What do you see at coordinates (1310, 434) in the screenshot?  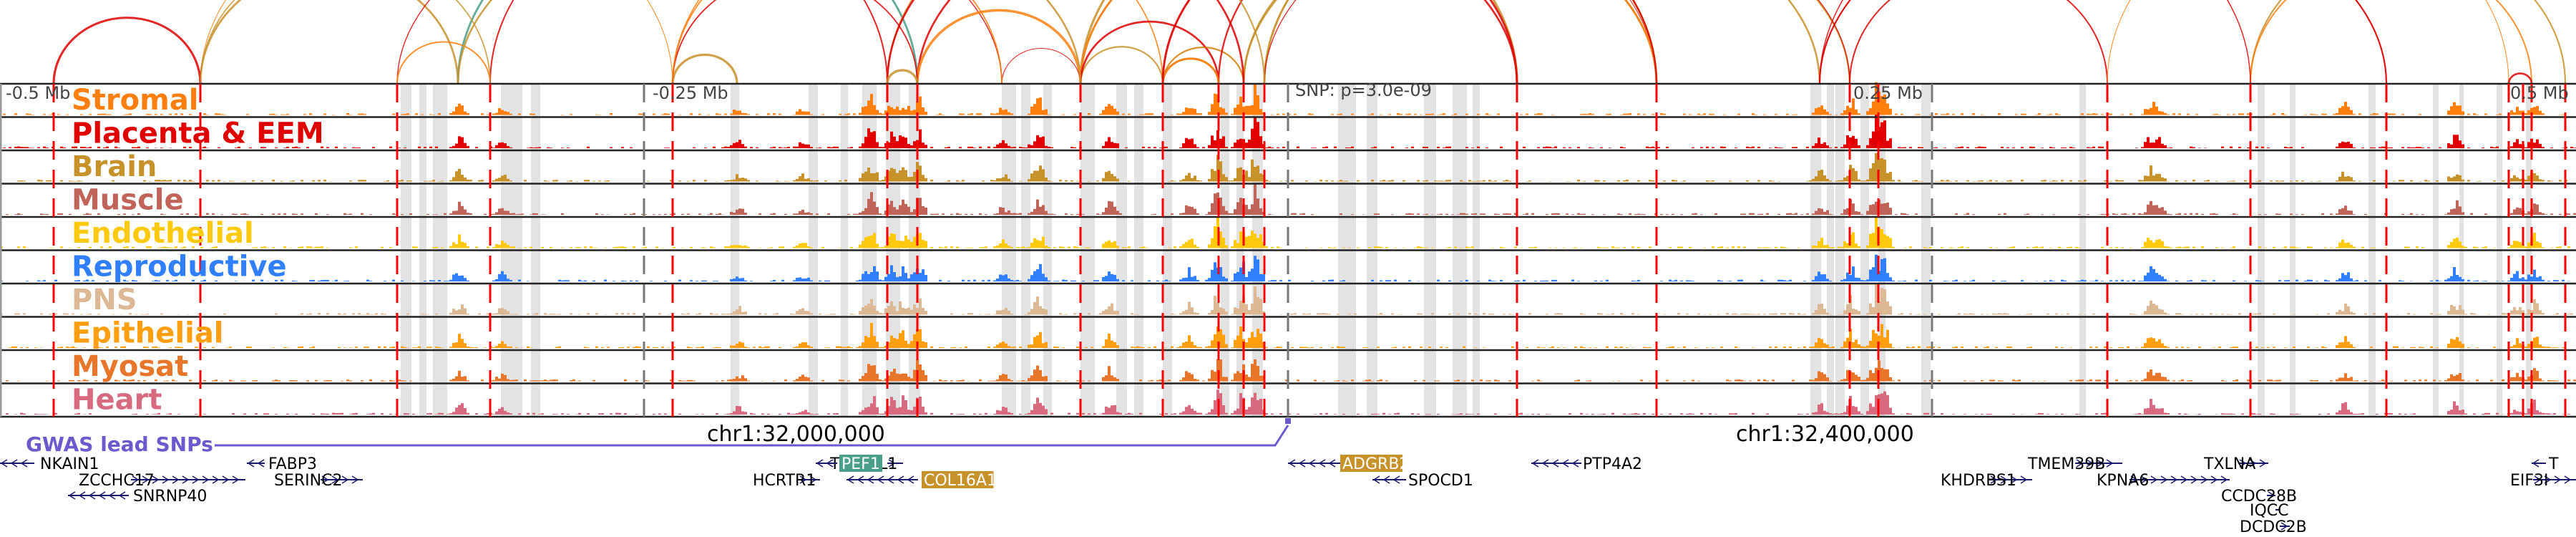 I see `genomic-coordinates: chr1:32,000,000 chr1:32,400,000` at bounding box center [1310, 434].